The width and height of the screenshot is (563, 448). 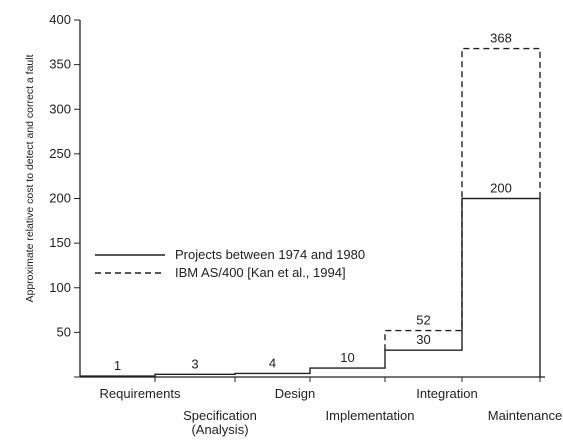 What do you see at coordinates (60, 64) in the screenshot?
I see `y-tick-label: 350` at bounding box center [60, 64].